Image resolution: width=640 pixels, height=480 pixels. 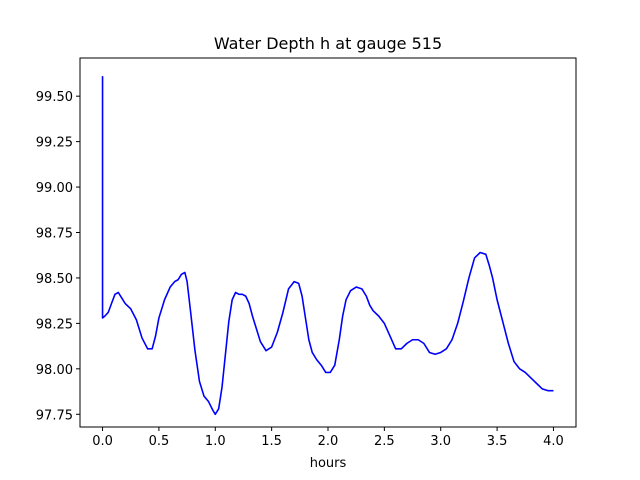 I want to click on y-tick-label: 98.75, so click(x=54, y=234).